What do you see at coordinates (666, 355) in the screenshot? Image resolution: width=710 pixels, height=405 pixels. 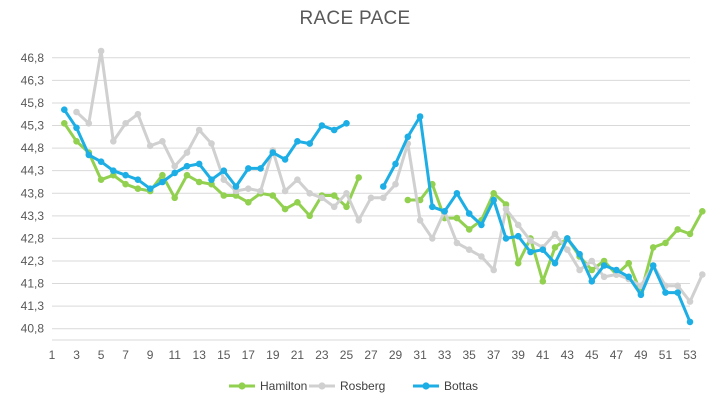 I see `x-tick-label: 51` at bounding box center [666, 355].